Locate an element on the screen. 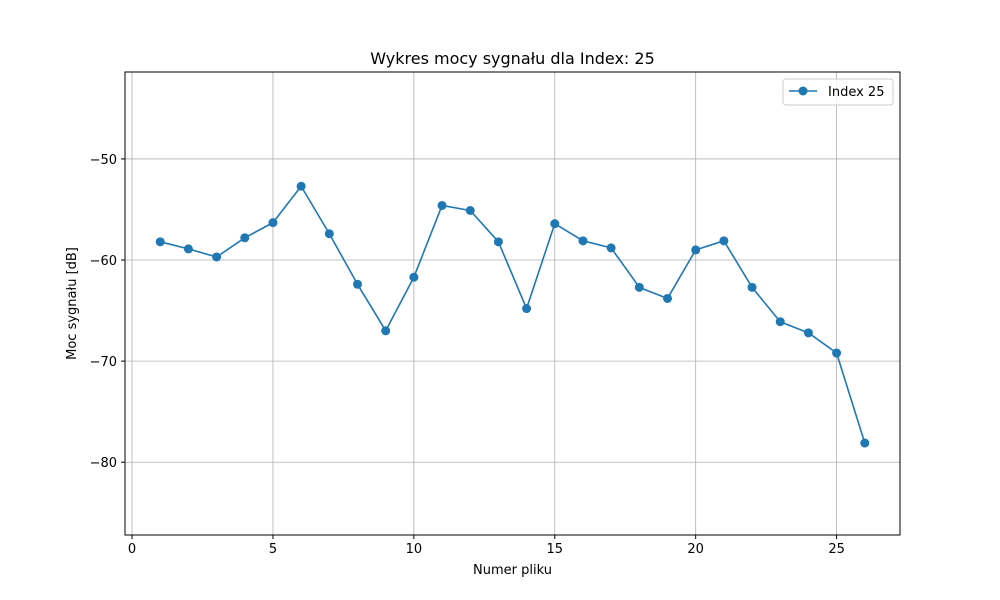 The width and height of the screenshot is (1000, 600). legend: Index 25 is located at coordinates (838, 92).